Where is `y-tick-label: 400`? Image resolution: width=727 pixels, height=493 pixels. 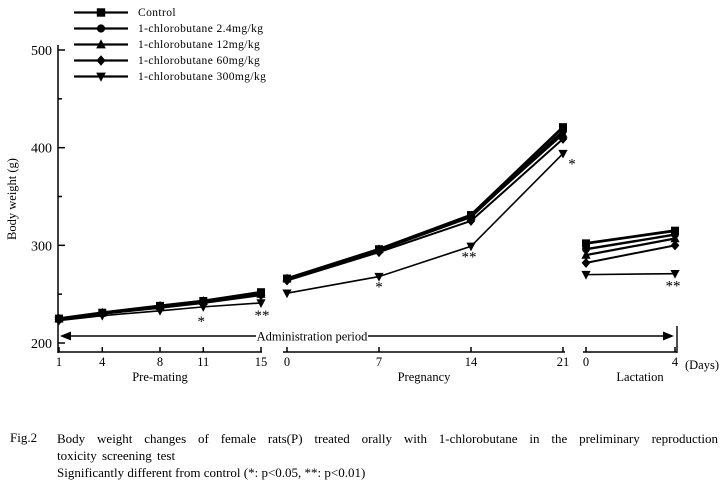
y-tick-label: 400 is located at coordinates (41, 149).